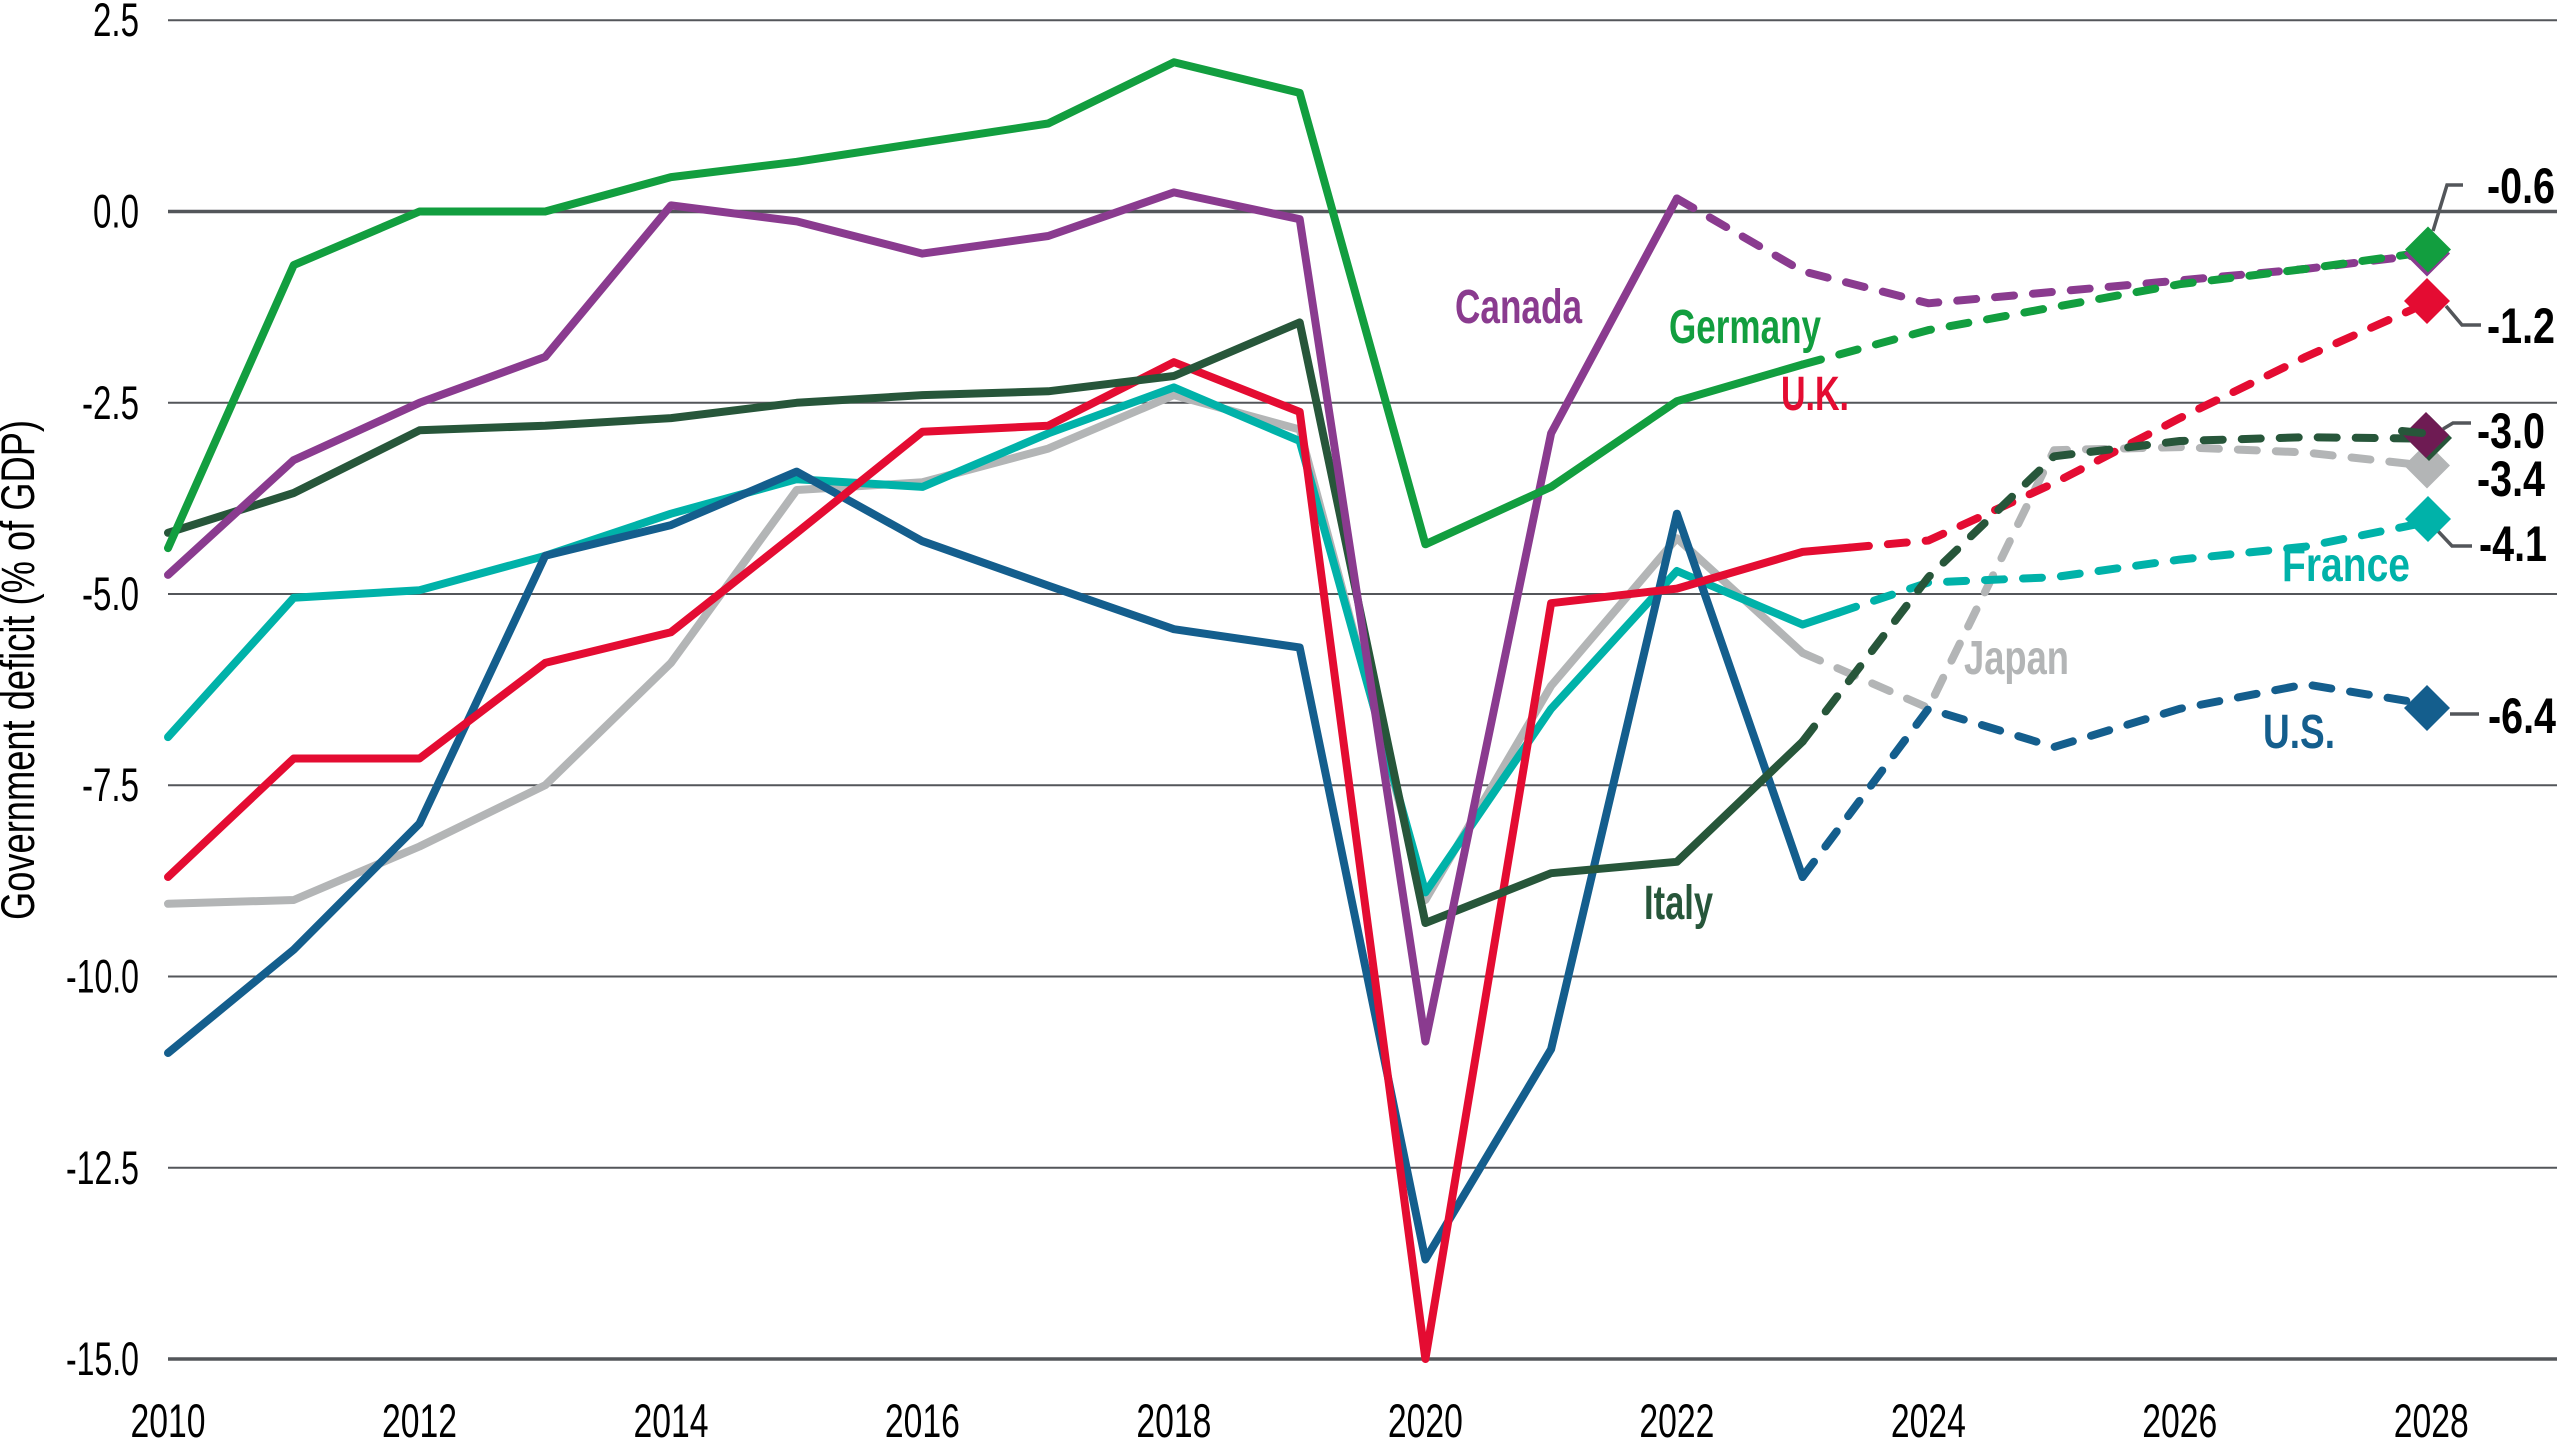  Describe the element at coordinates (2513, 544) in the screenshot. I see `svg-text: -4.1` at that location.